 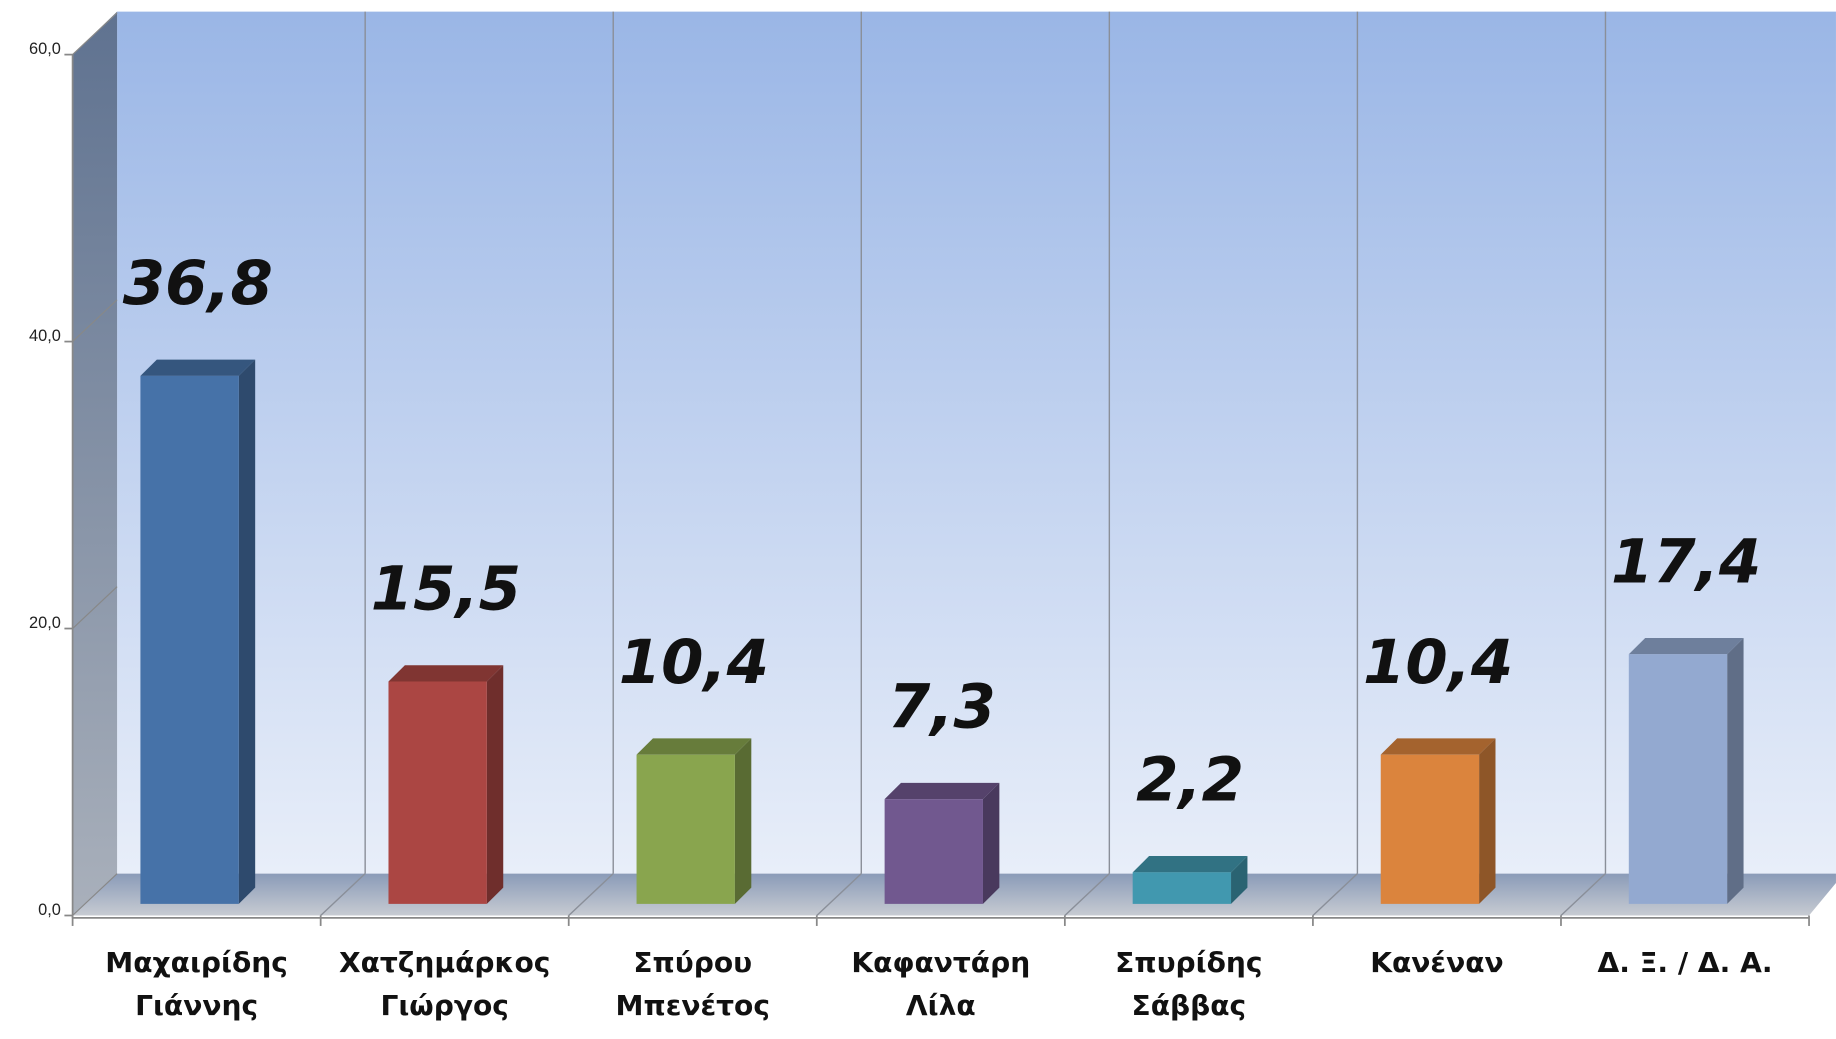 What do you see at coordinates (198, 284) in the screenshot?
I see `value-label: 36,8` at bounding box center [198, 284].